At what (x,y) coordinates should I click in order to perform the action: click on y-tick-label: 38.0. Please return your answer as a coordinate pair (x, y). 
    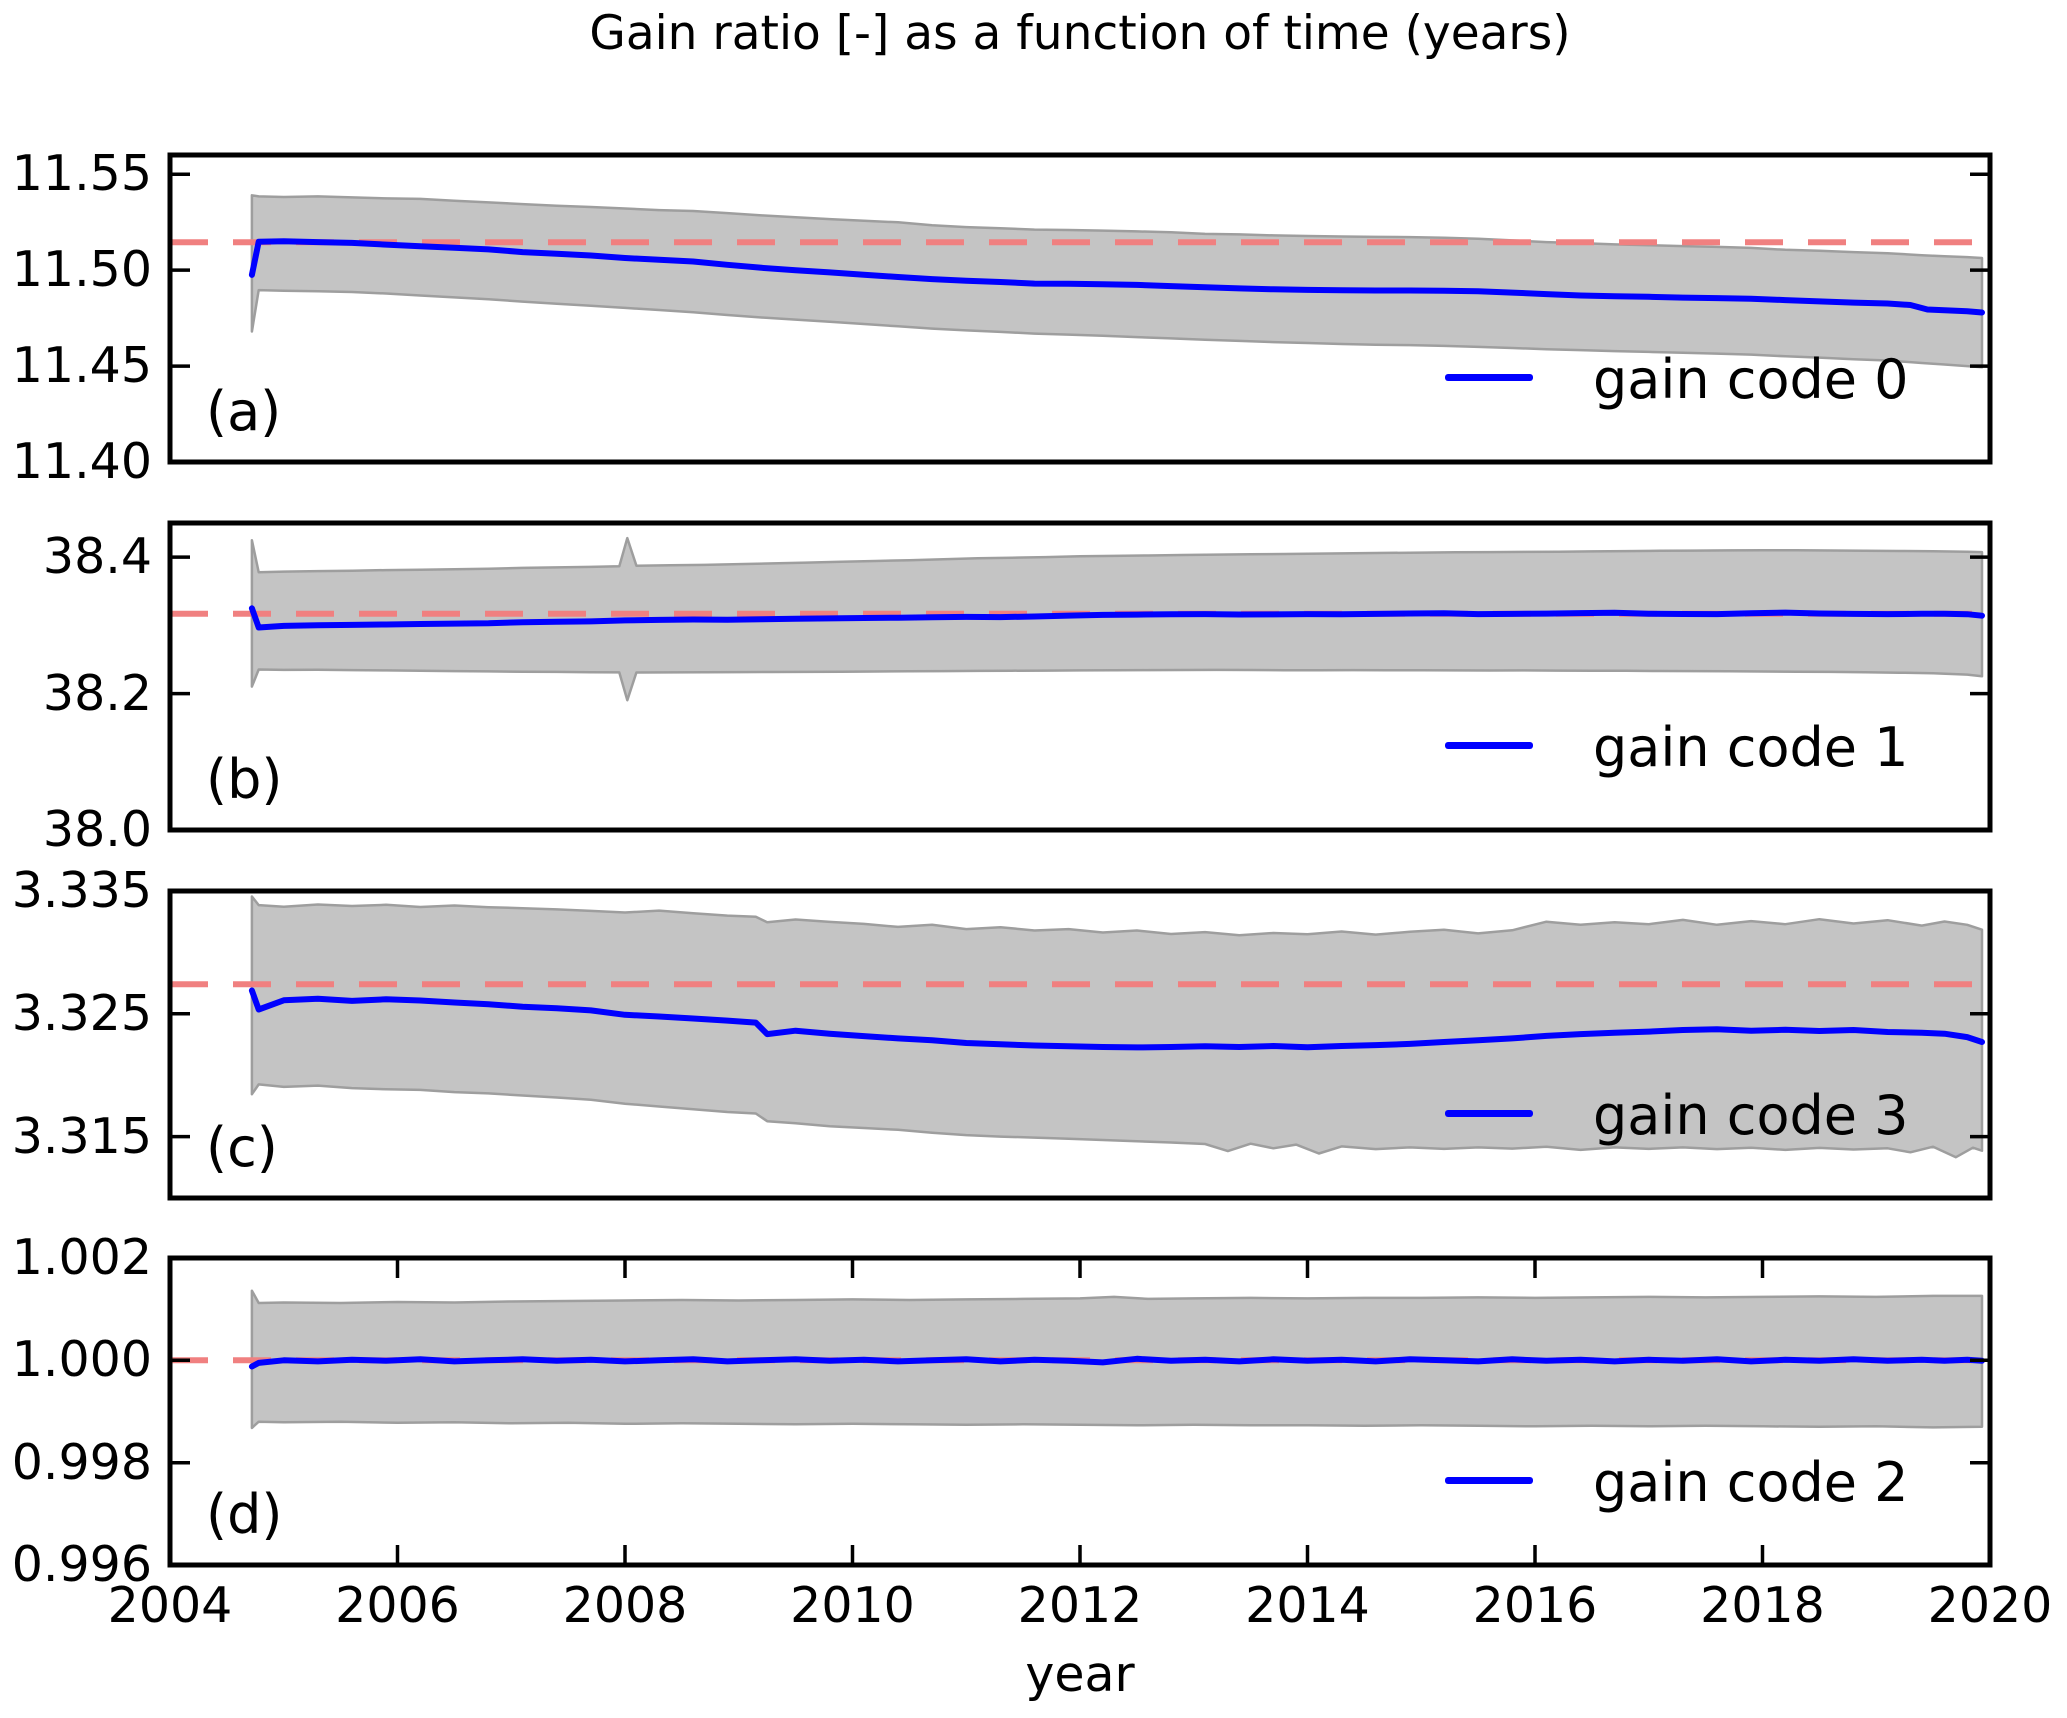
    Looking at the image, I should click on (97, 829).